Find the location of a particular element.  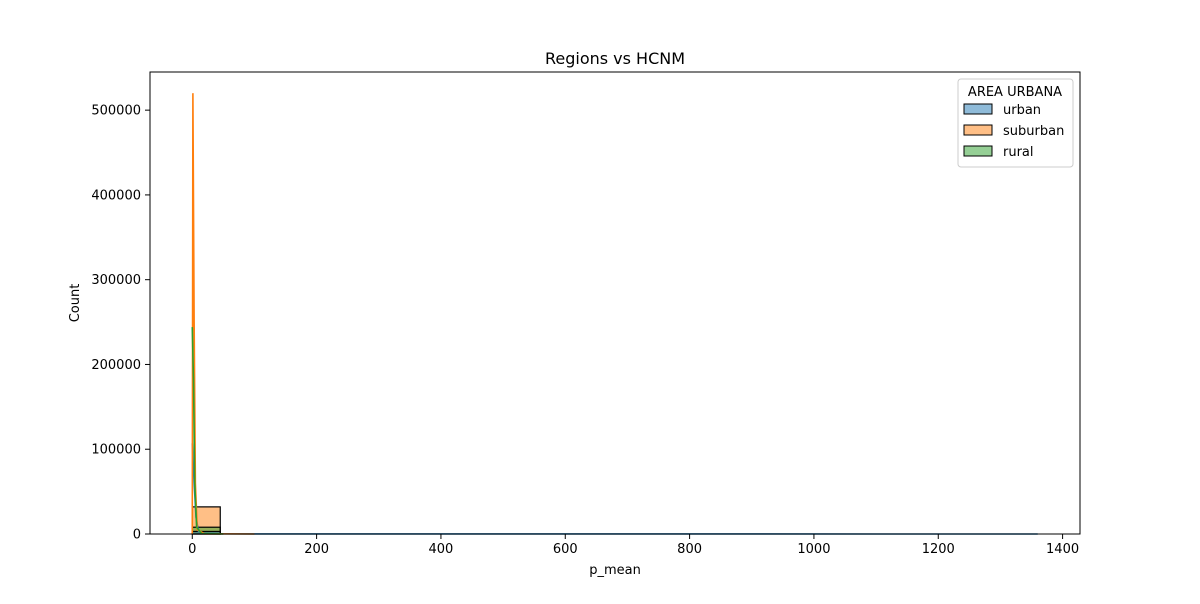

legend-swatch-rural is located at coordinates (978, 151).